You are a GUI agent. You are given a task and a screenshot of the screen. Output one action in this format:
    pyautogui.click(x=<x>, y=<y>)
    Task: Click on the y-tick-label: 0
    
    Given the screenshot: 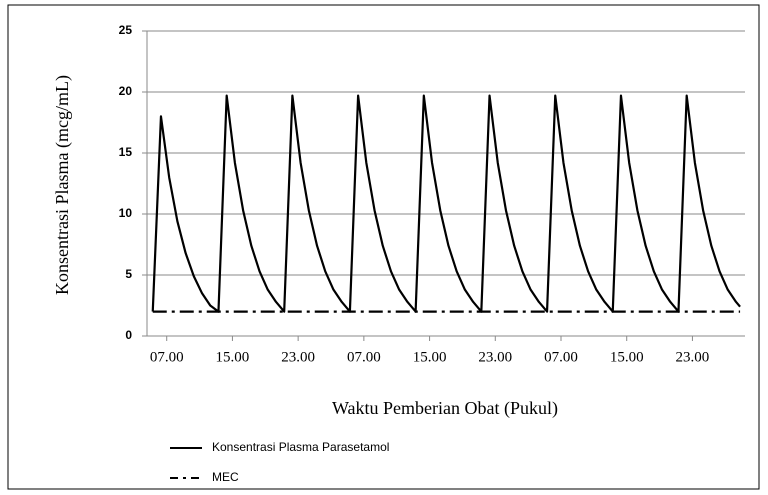 What is the action you would take?
    pyautogui.click(x=128, y=335)
    